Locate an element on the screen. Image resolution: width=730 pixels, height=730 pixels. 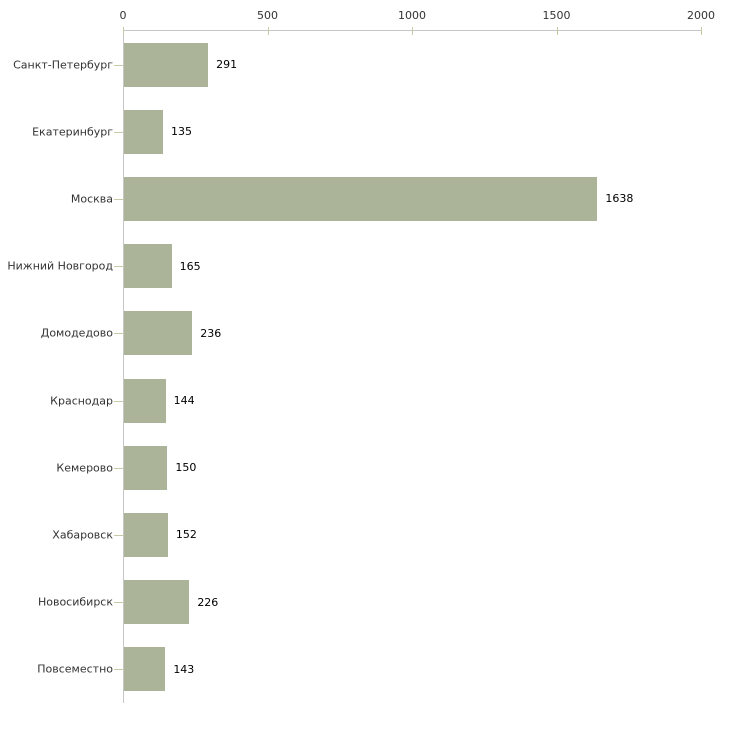
bar-row: Нижний Новгород 165 is located at coordinates (354, 266).